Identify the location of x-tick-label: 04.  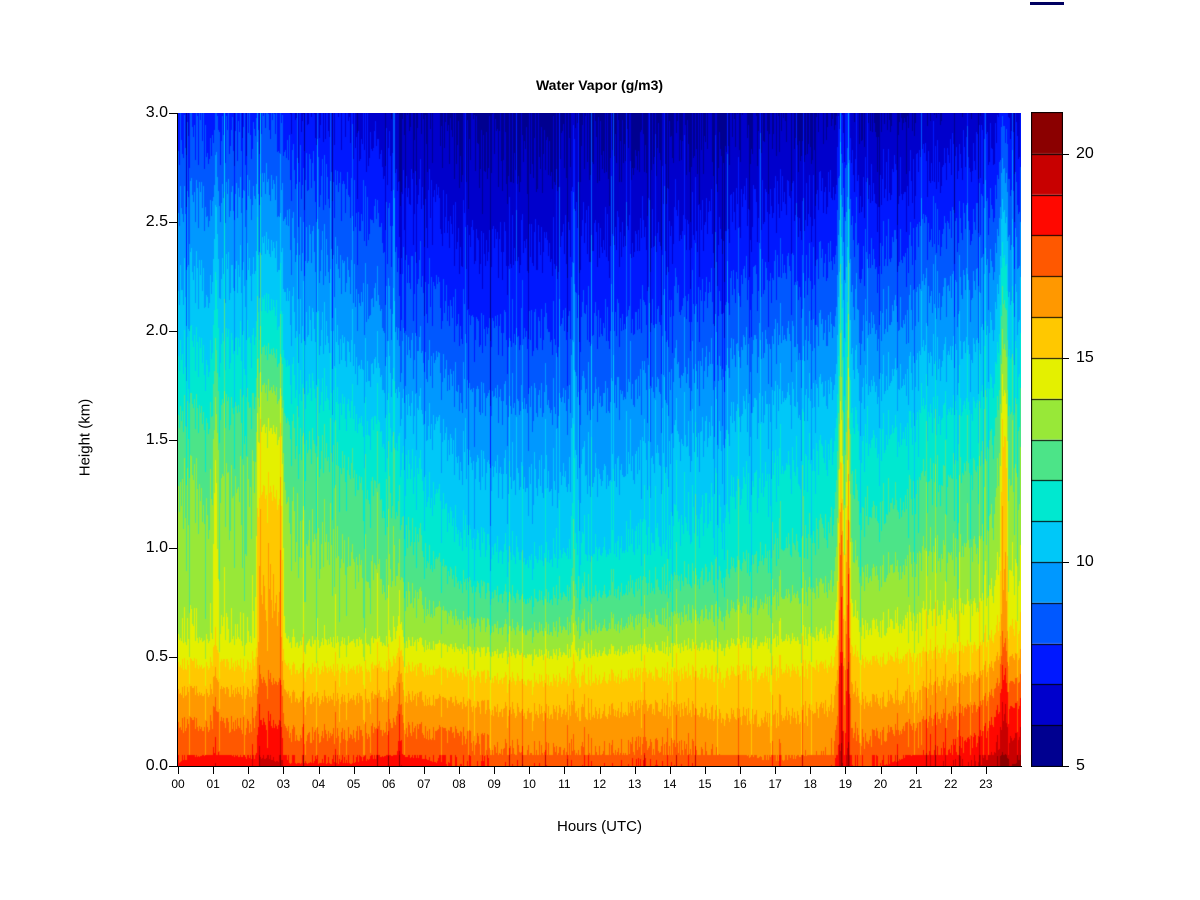
(318, 784).